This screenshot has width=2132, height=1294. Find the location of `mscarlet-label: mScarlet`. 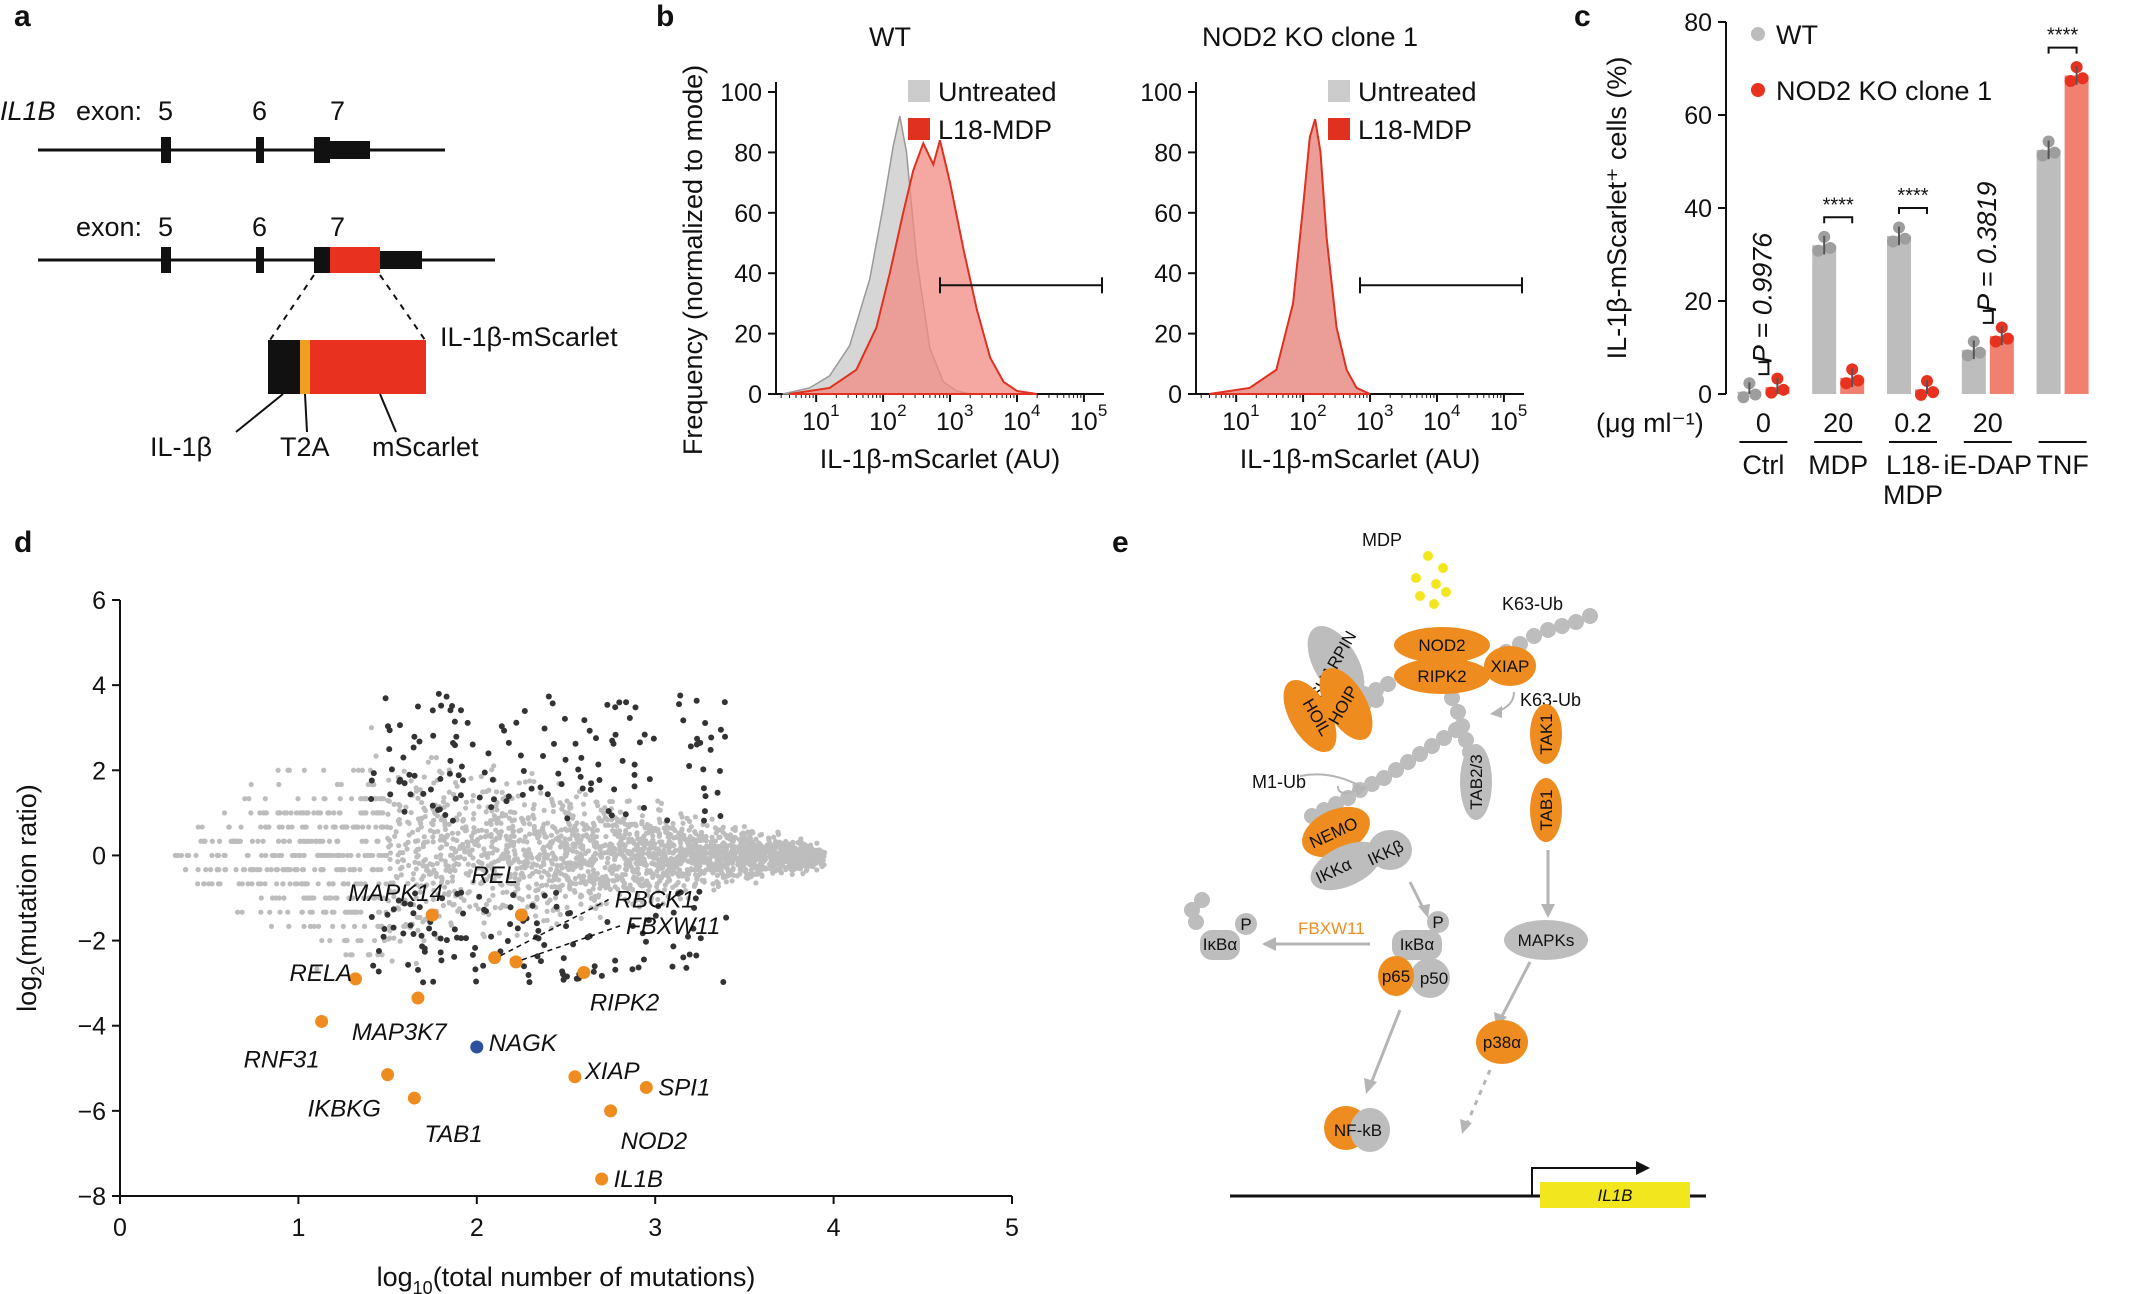

mscarlet-label: mScarlet is located at coordinates (425, 447).